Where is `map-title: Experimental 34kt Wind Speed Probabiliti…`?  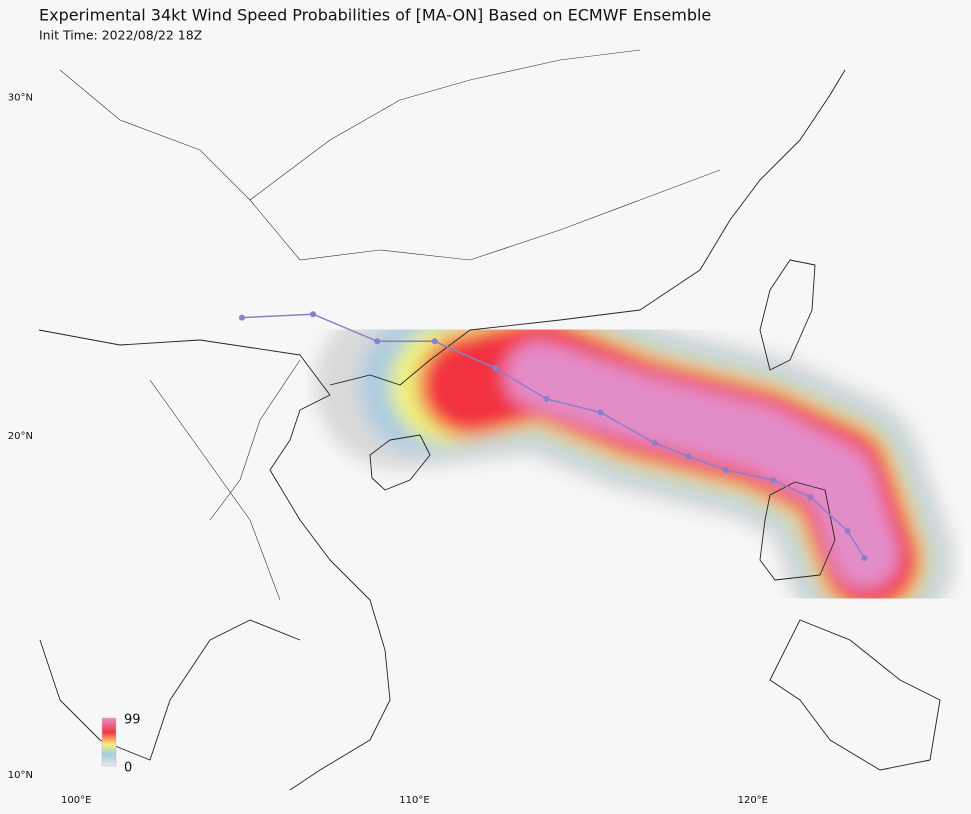 map-title: Experimental 34kt Wind Speed Probabiliti… is located at coordinates (375, 15).